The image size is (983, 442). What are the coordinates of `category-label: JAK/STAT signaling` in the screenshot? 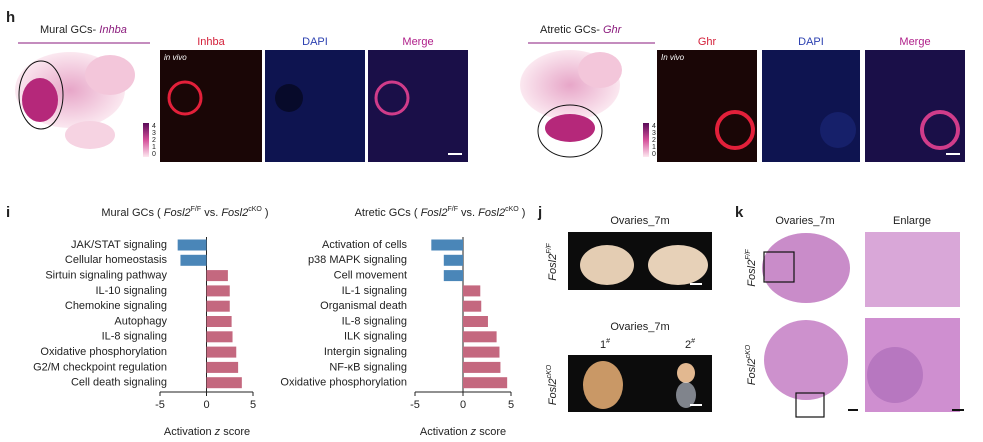 It's located at (119, 245).